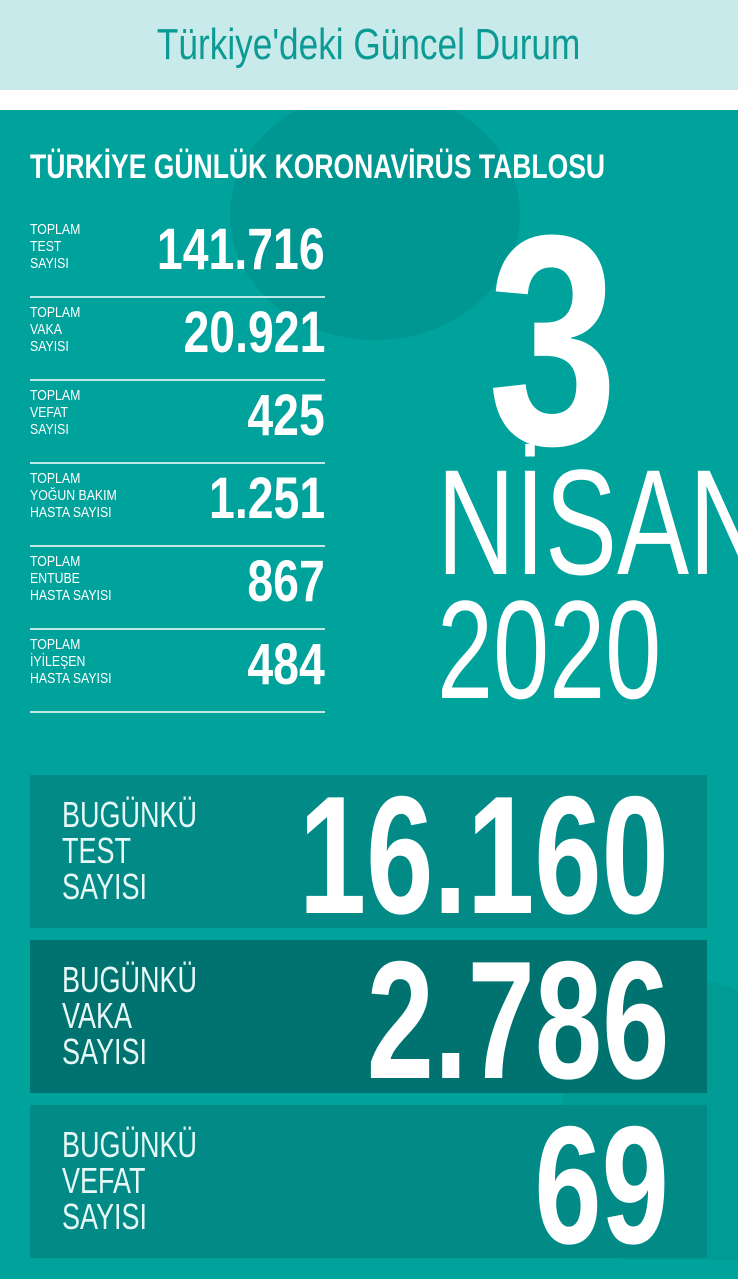  What do you see at coordinates (369, 100) in the screenshot?
I see `divider` at bounding box center [369, 100].